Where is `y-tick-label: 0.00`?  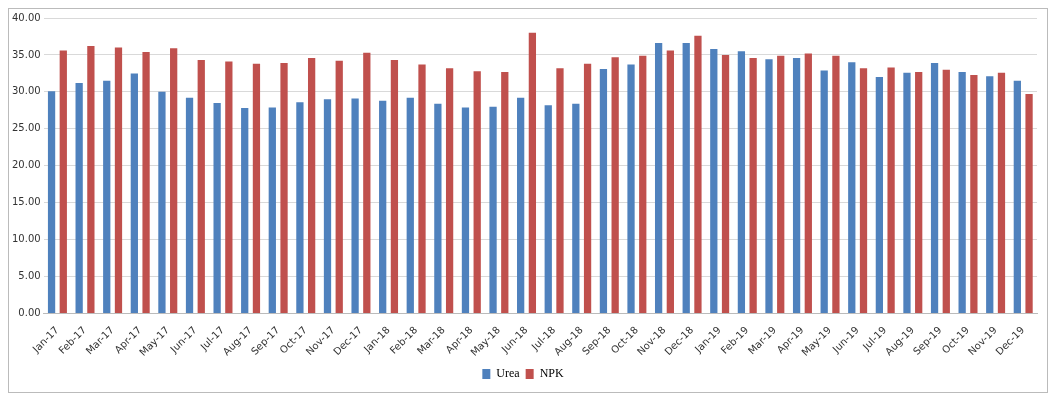 y-tick-label: 0.00 is located at coordinates (29, 313).